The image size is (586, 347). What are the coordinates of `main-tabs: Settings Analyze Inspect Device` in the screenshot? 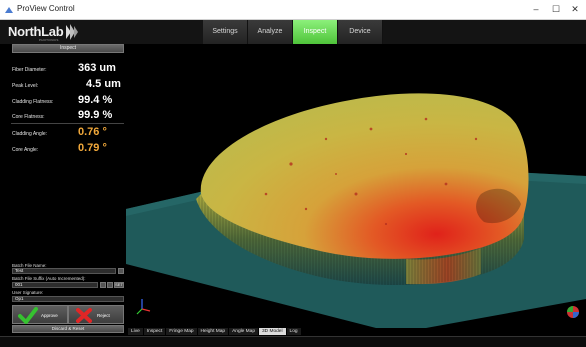 It's located at (293, 32).